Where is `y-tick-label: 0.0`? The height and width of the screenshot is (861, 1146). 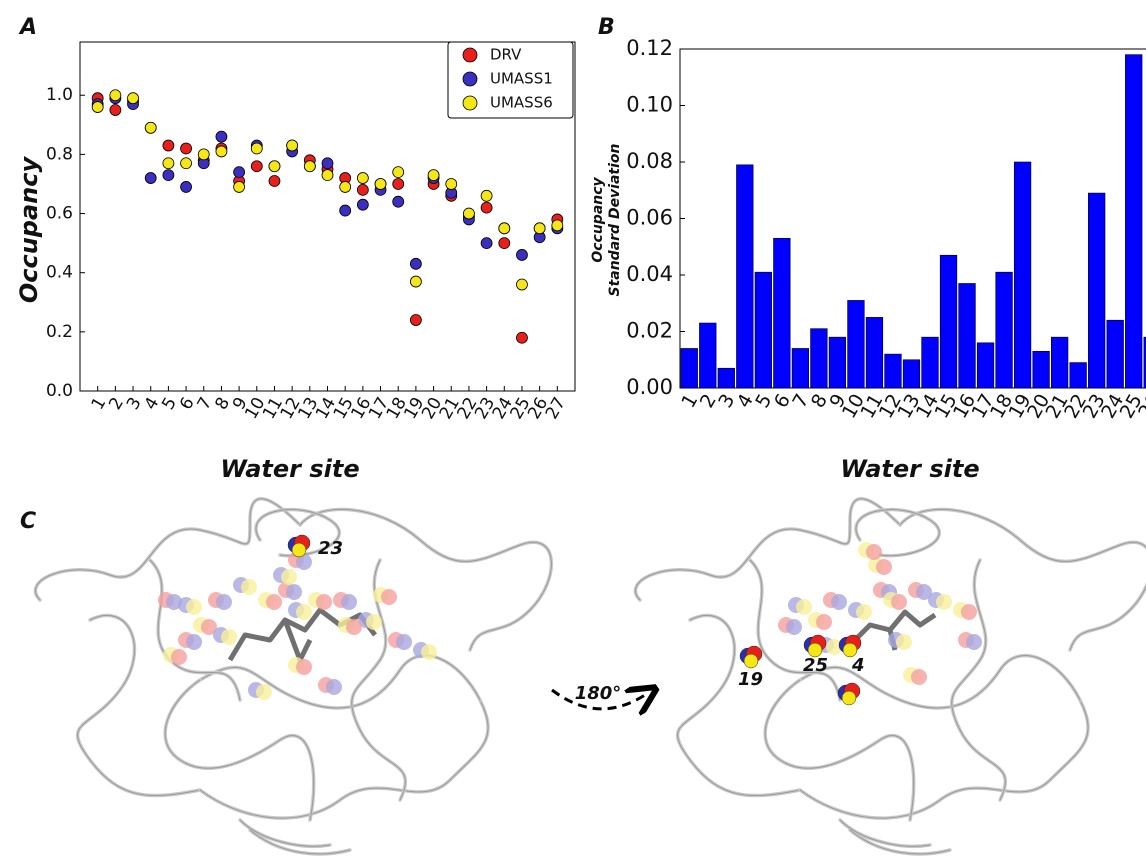
y-tick-label: 0.0 is located at coordinates (59, 391).